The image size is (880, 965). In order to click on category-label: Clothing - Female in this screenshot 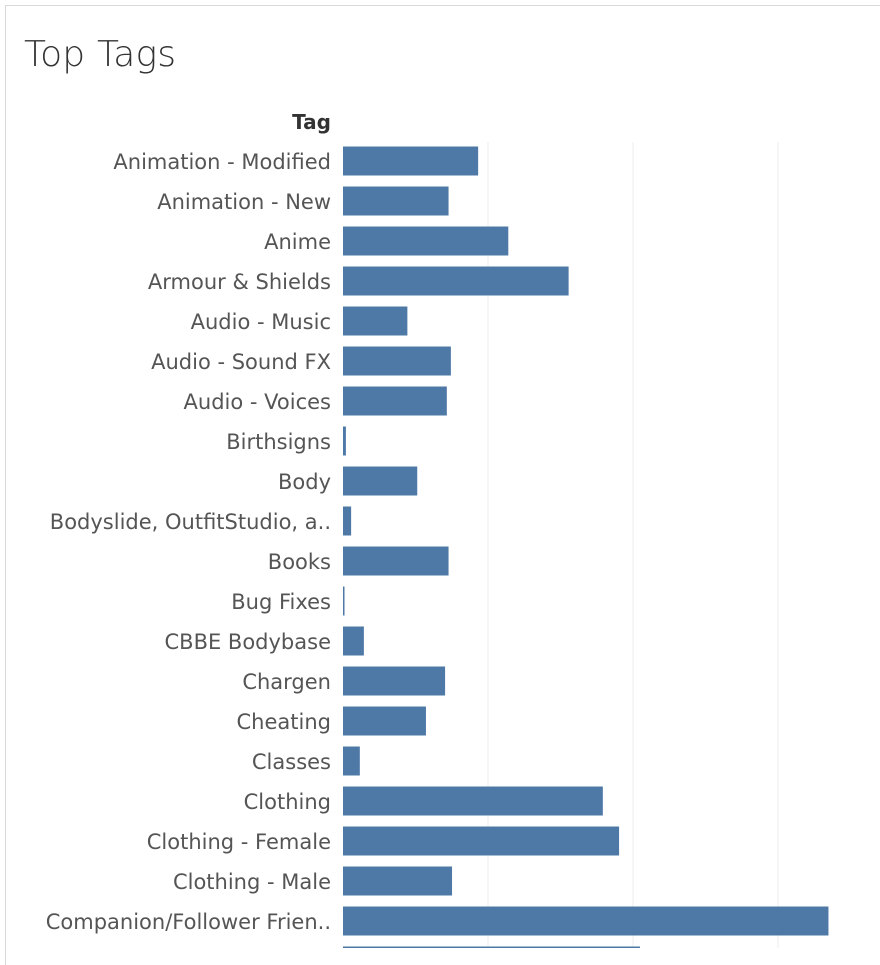, I will do `click(239, 842)`.